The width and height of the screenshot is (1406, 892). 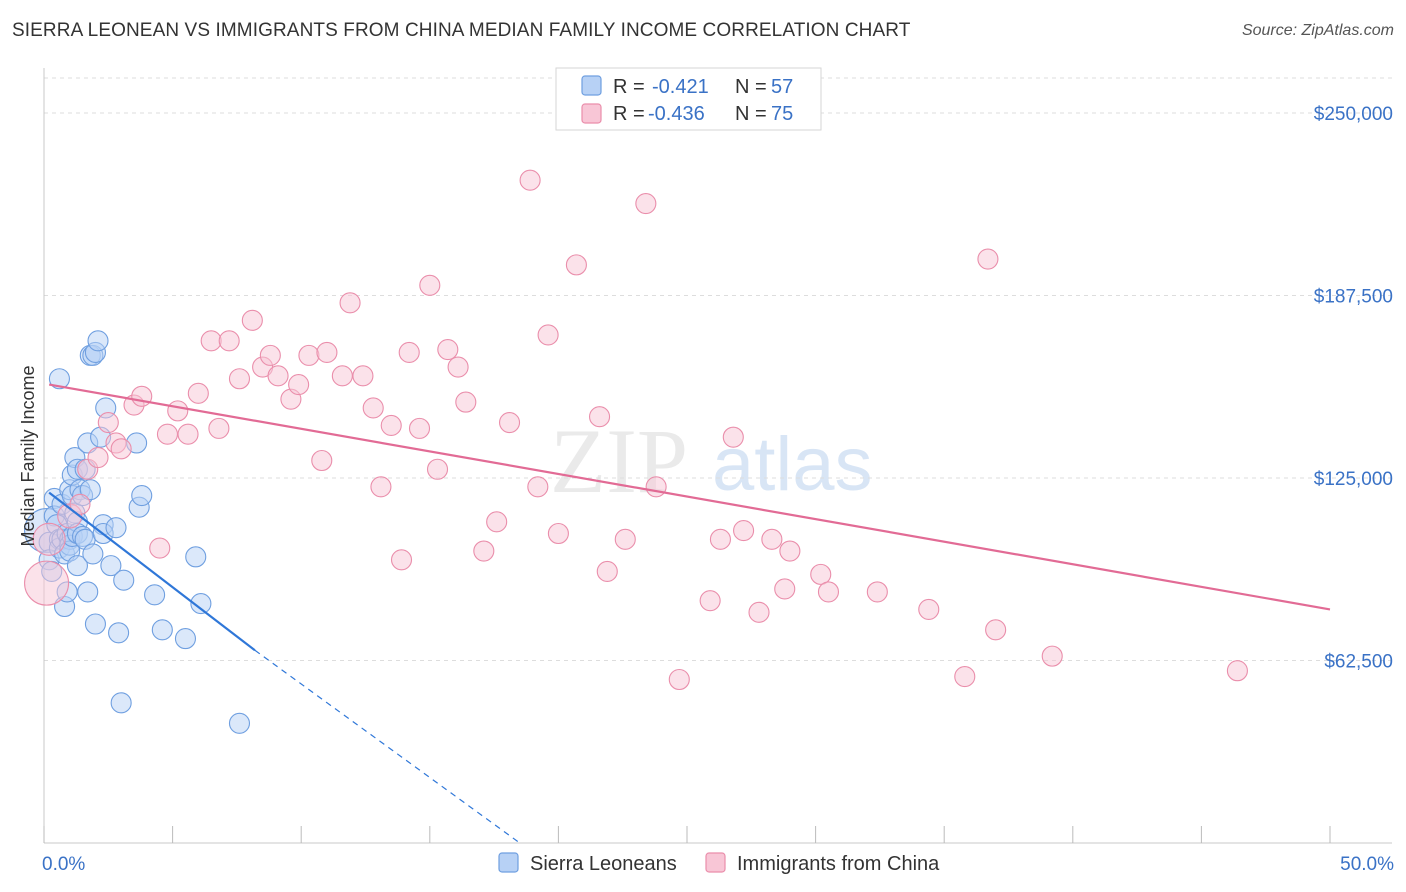 I want to click on x-tick-label: 50.0%, so click(x=1367, y=864).